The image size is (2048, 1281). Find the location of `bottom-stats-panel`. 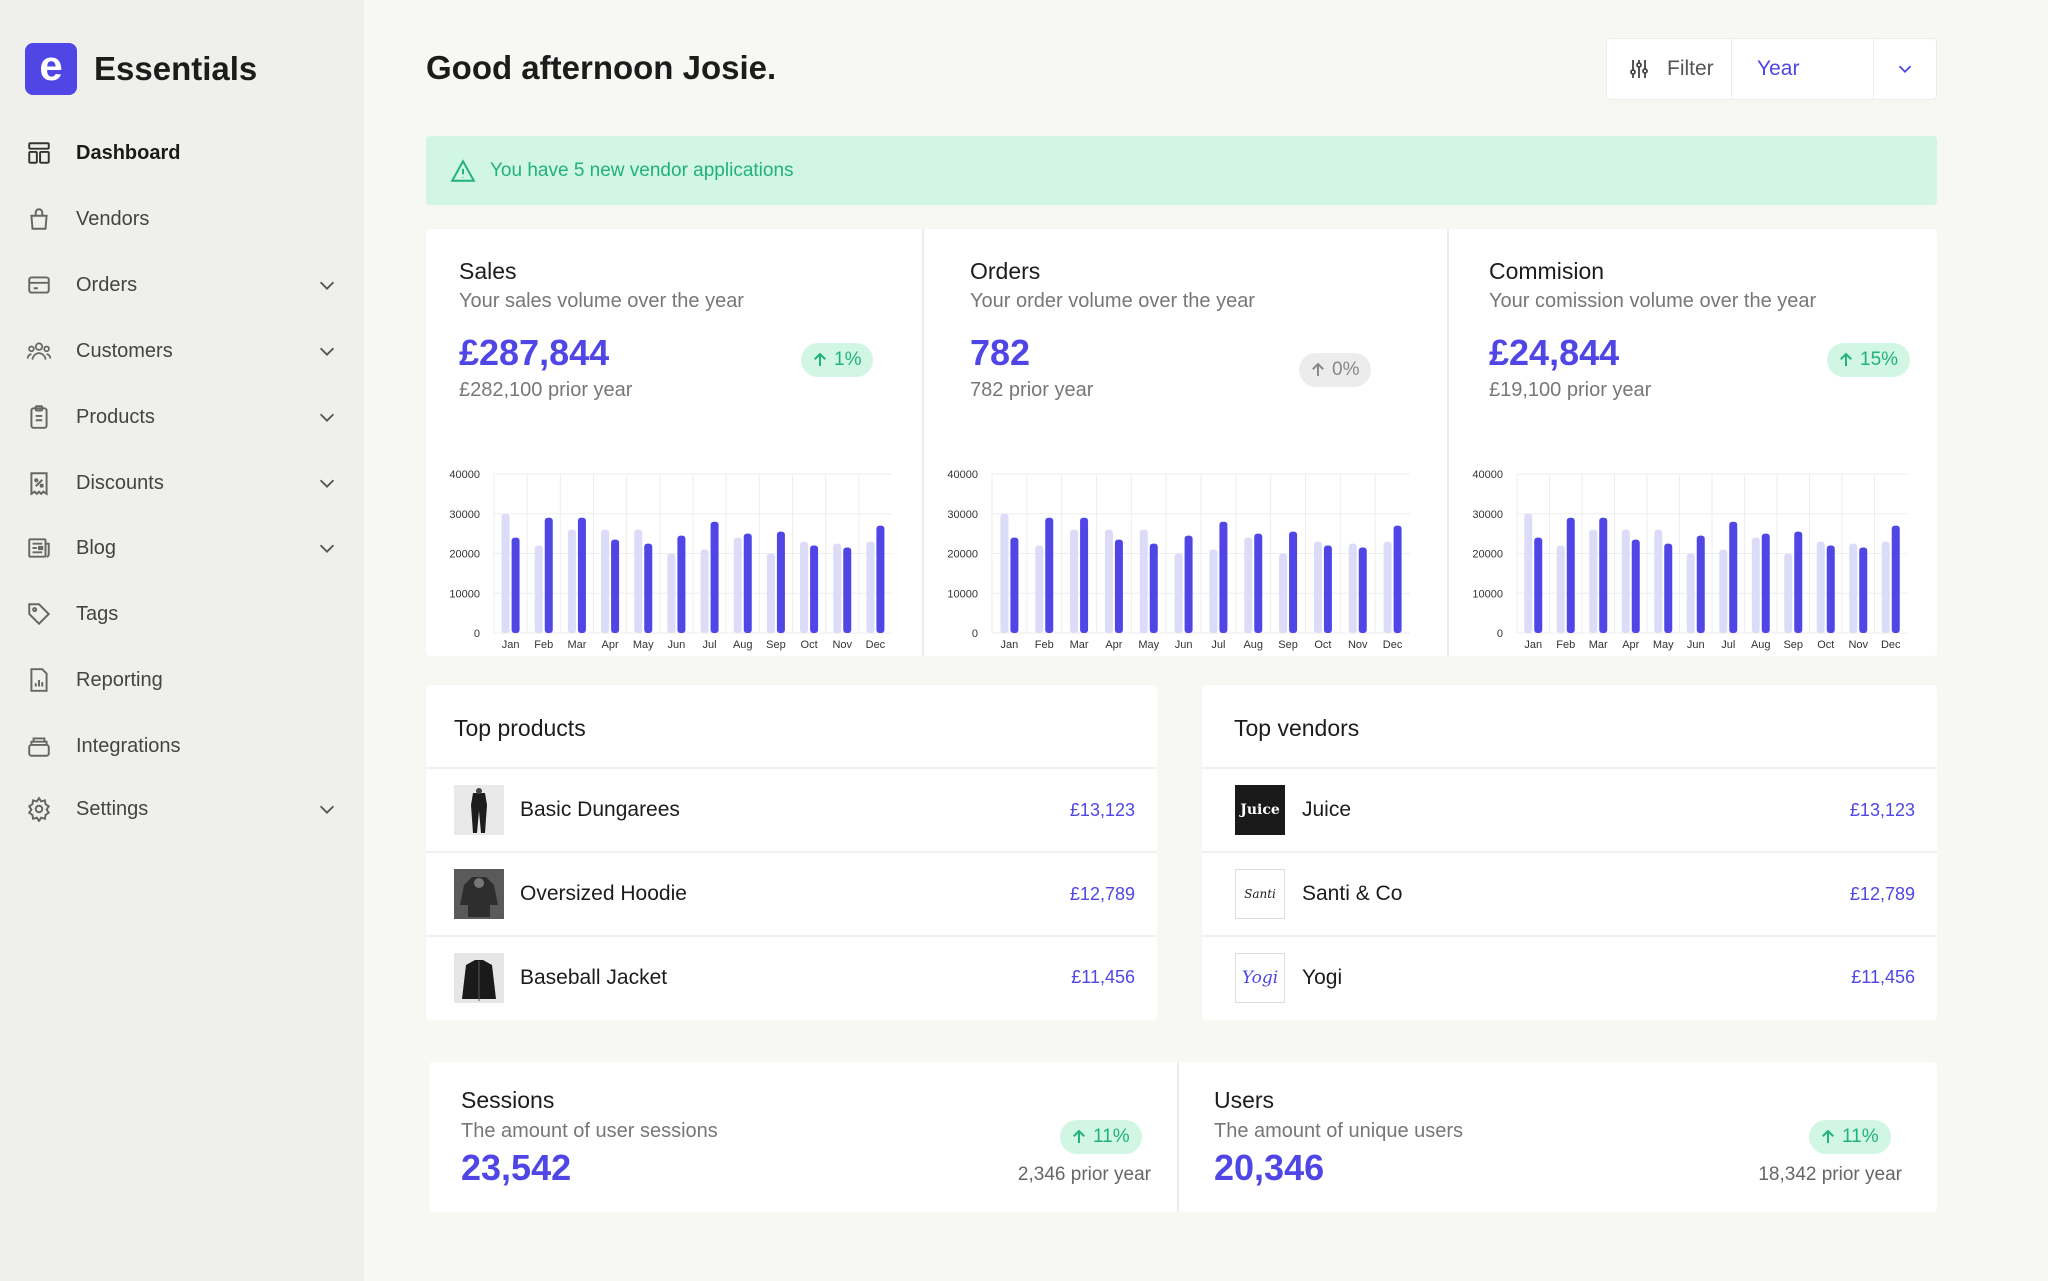

bottom-stats-panel is located at coordinates (1183, 1137).